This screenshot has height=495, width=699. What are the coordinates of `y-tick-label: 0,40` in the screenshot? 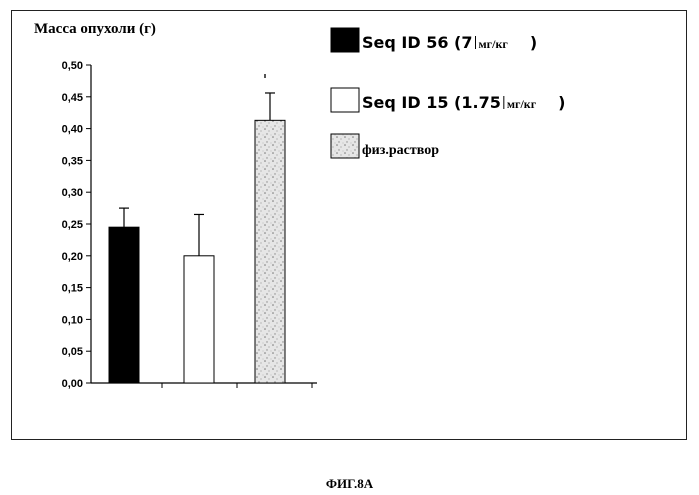 It's located at (72, 130).